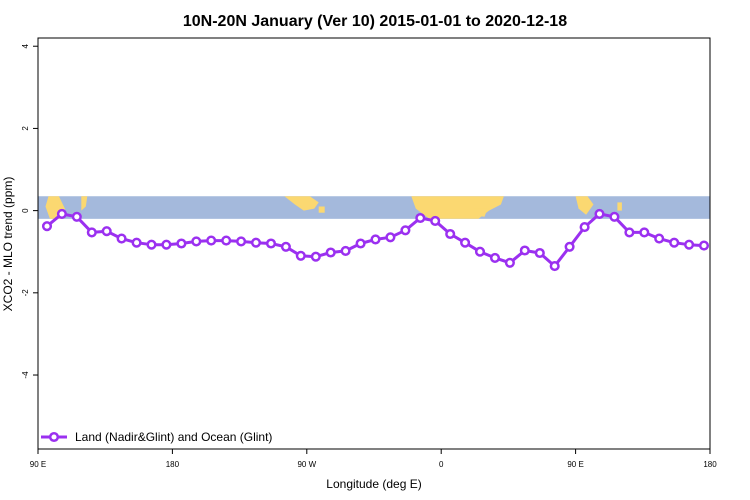  I want to click on map-band-ocean, so click(374, 207).